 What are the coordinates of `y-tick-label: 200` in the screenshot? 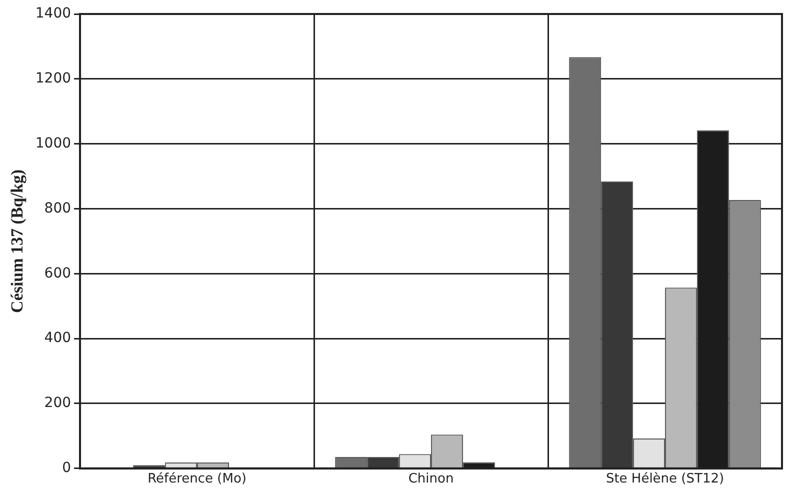 It's located at (58, 403).